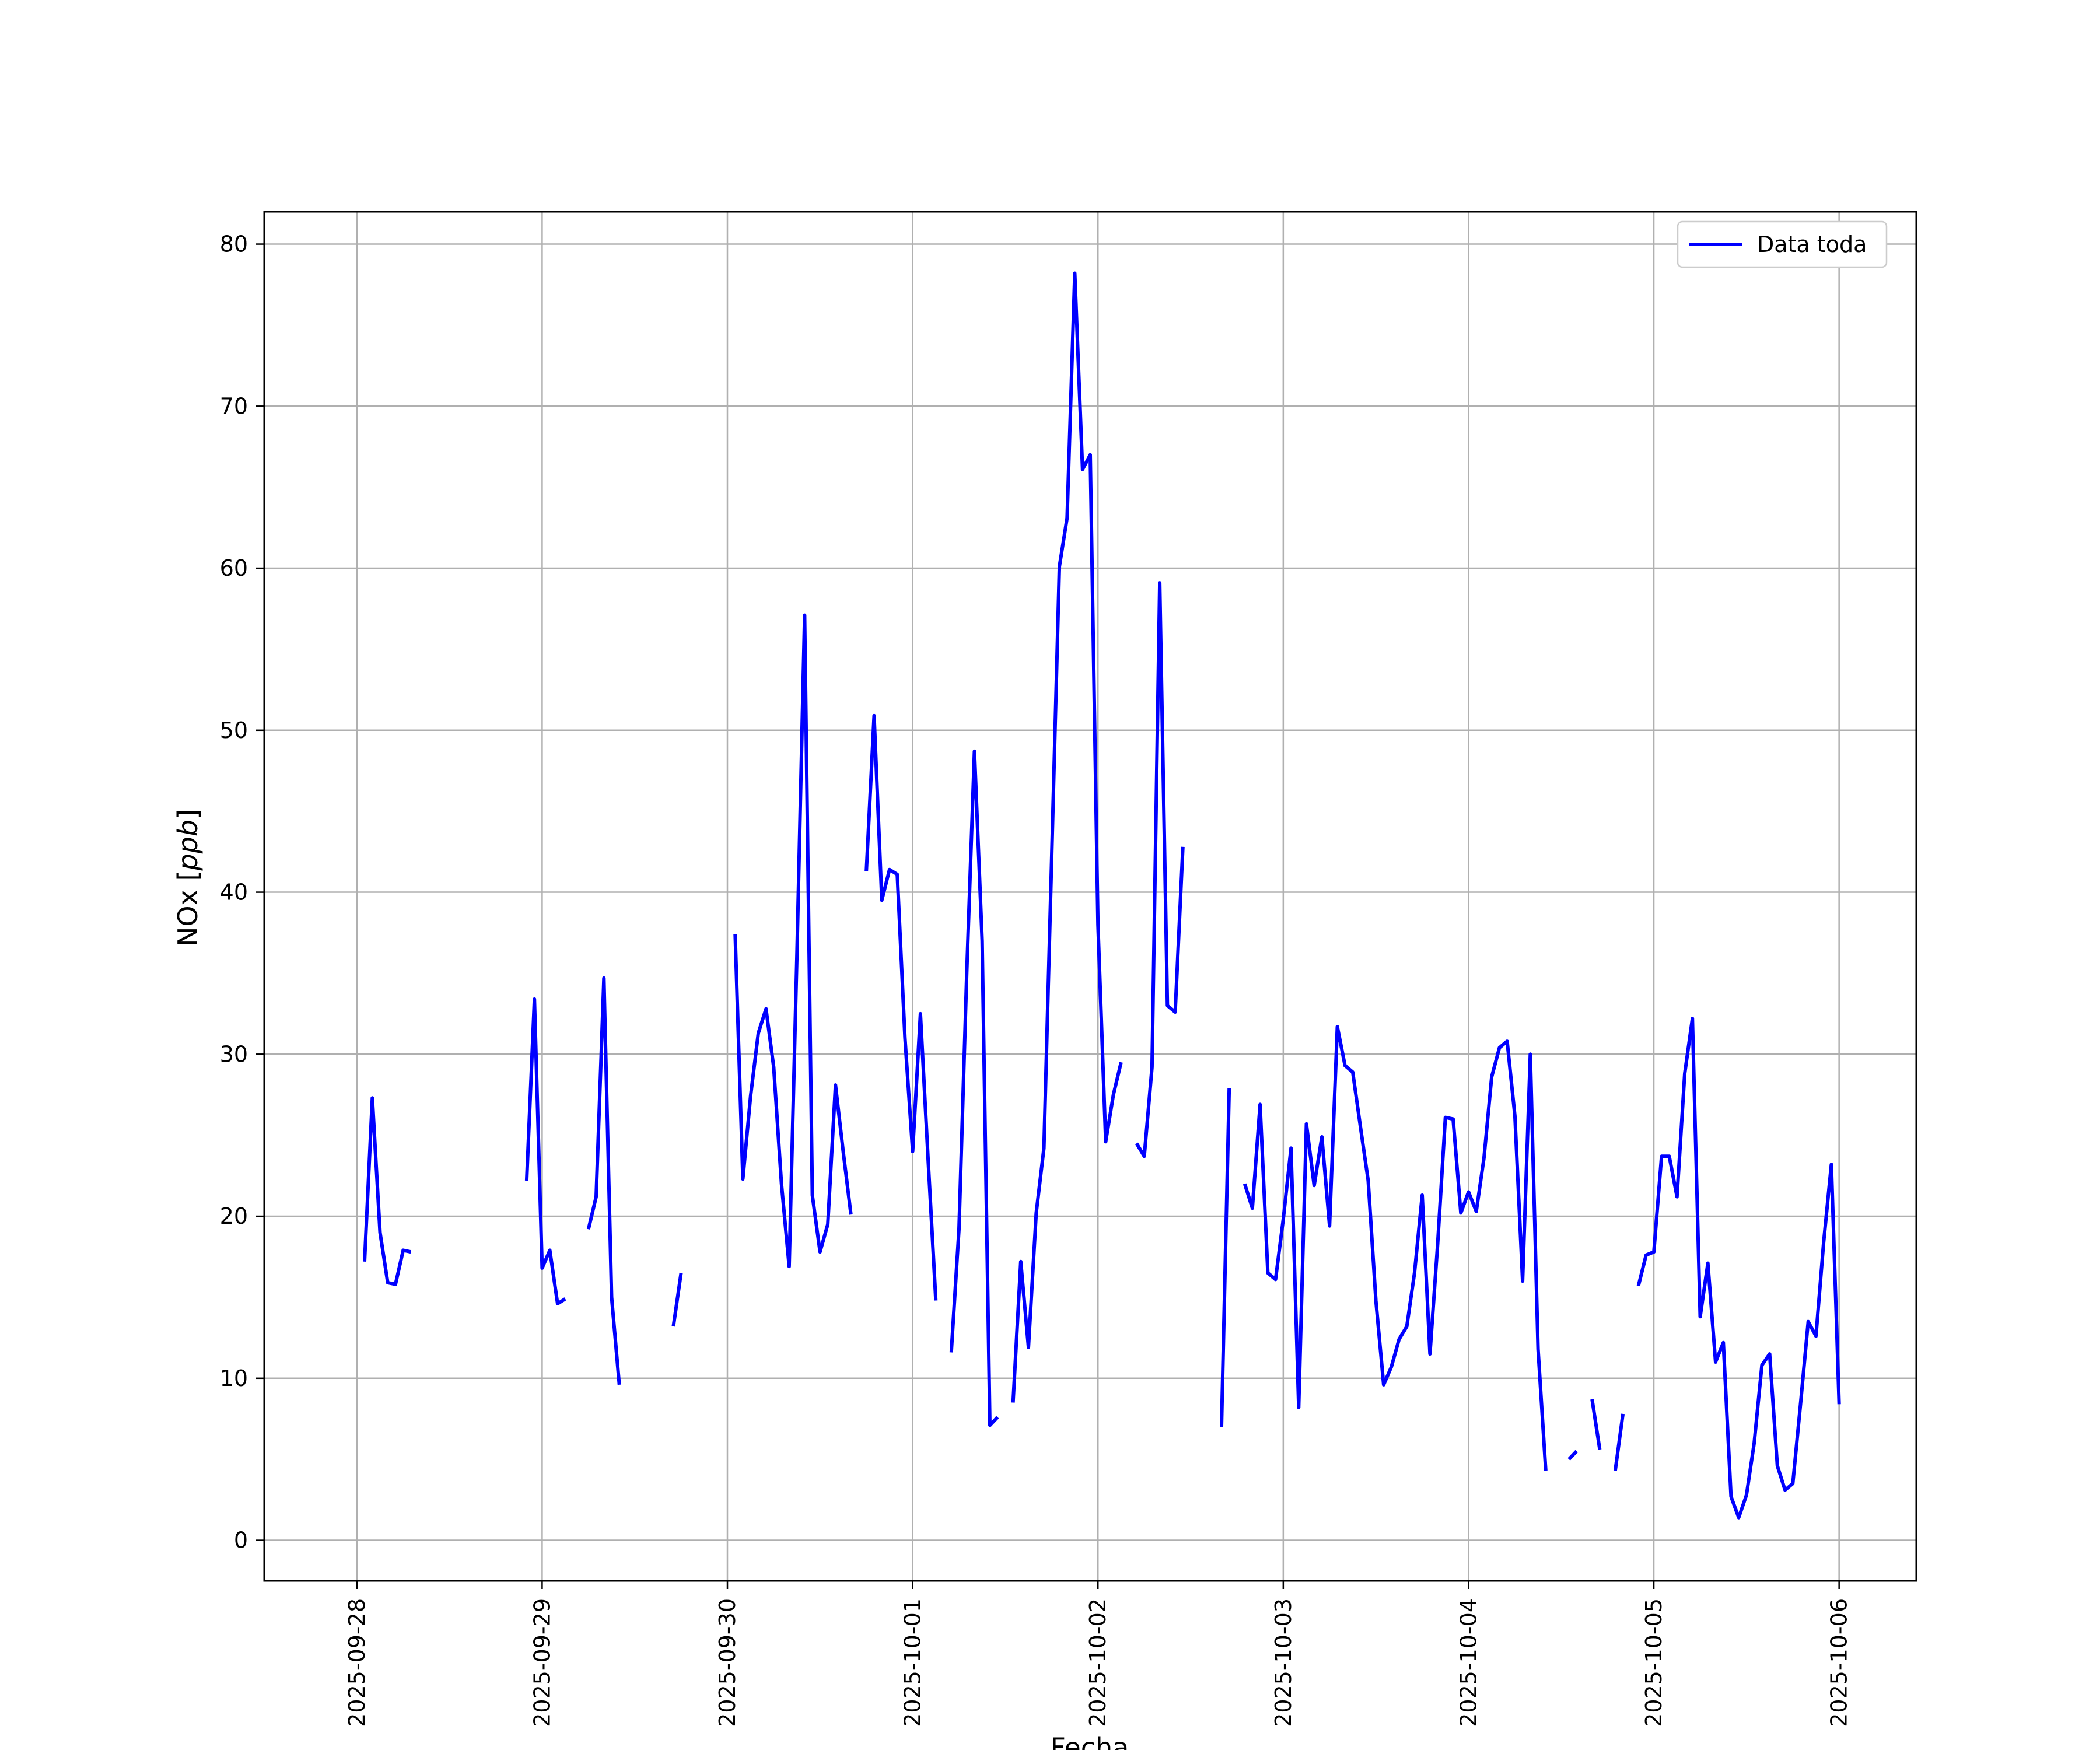 The height and width of the screenshot is (1750, 2100). What do you see at coordinates (234, 892) in the screenshot?
I see `y-tick-label: 40` at bounding box center [234, 892].